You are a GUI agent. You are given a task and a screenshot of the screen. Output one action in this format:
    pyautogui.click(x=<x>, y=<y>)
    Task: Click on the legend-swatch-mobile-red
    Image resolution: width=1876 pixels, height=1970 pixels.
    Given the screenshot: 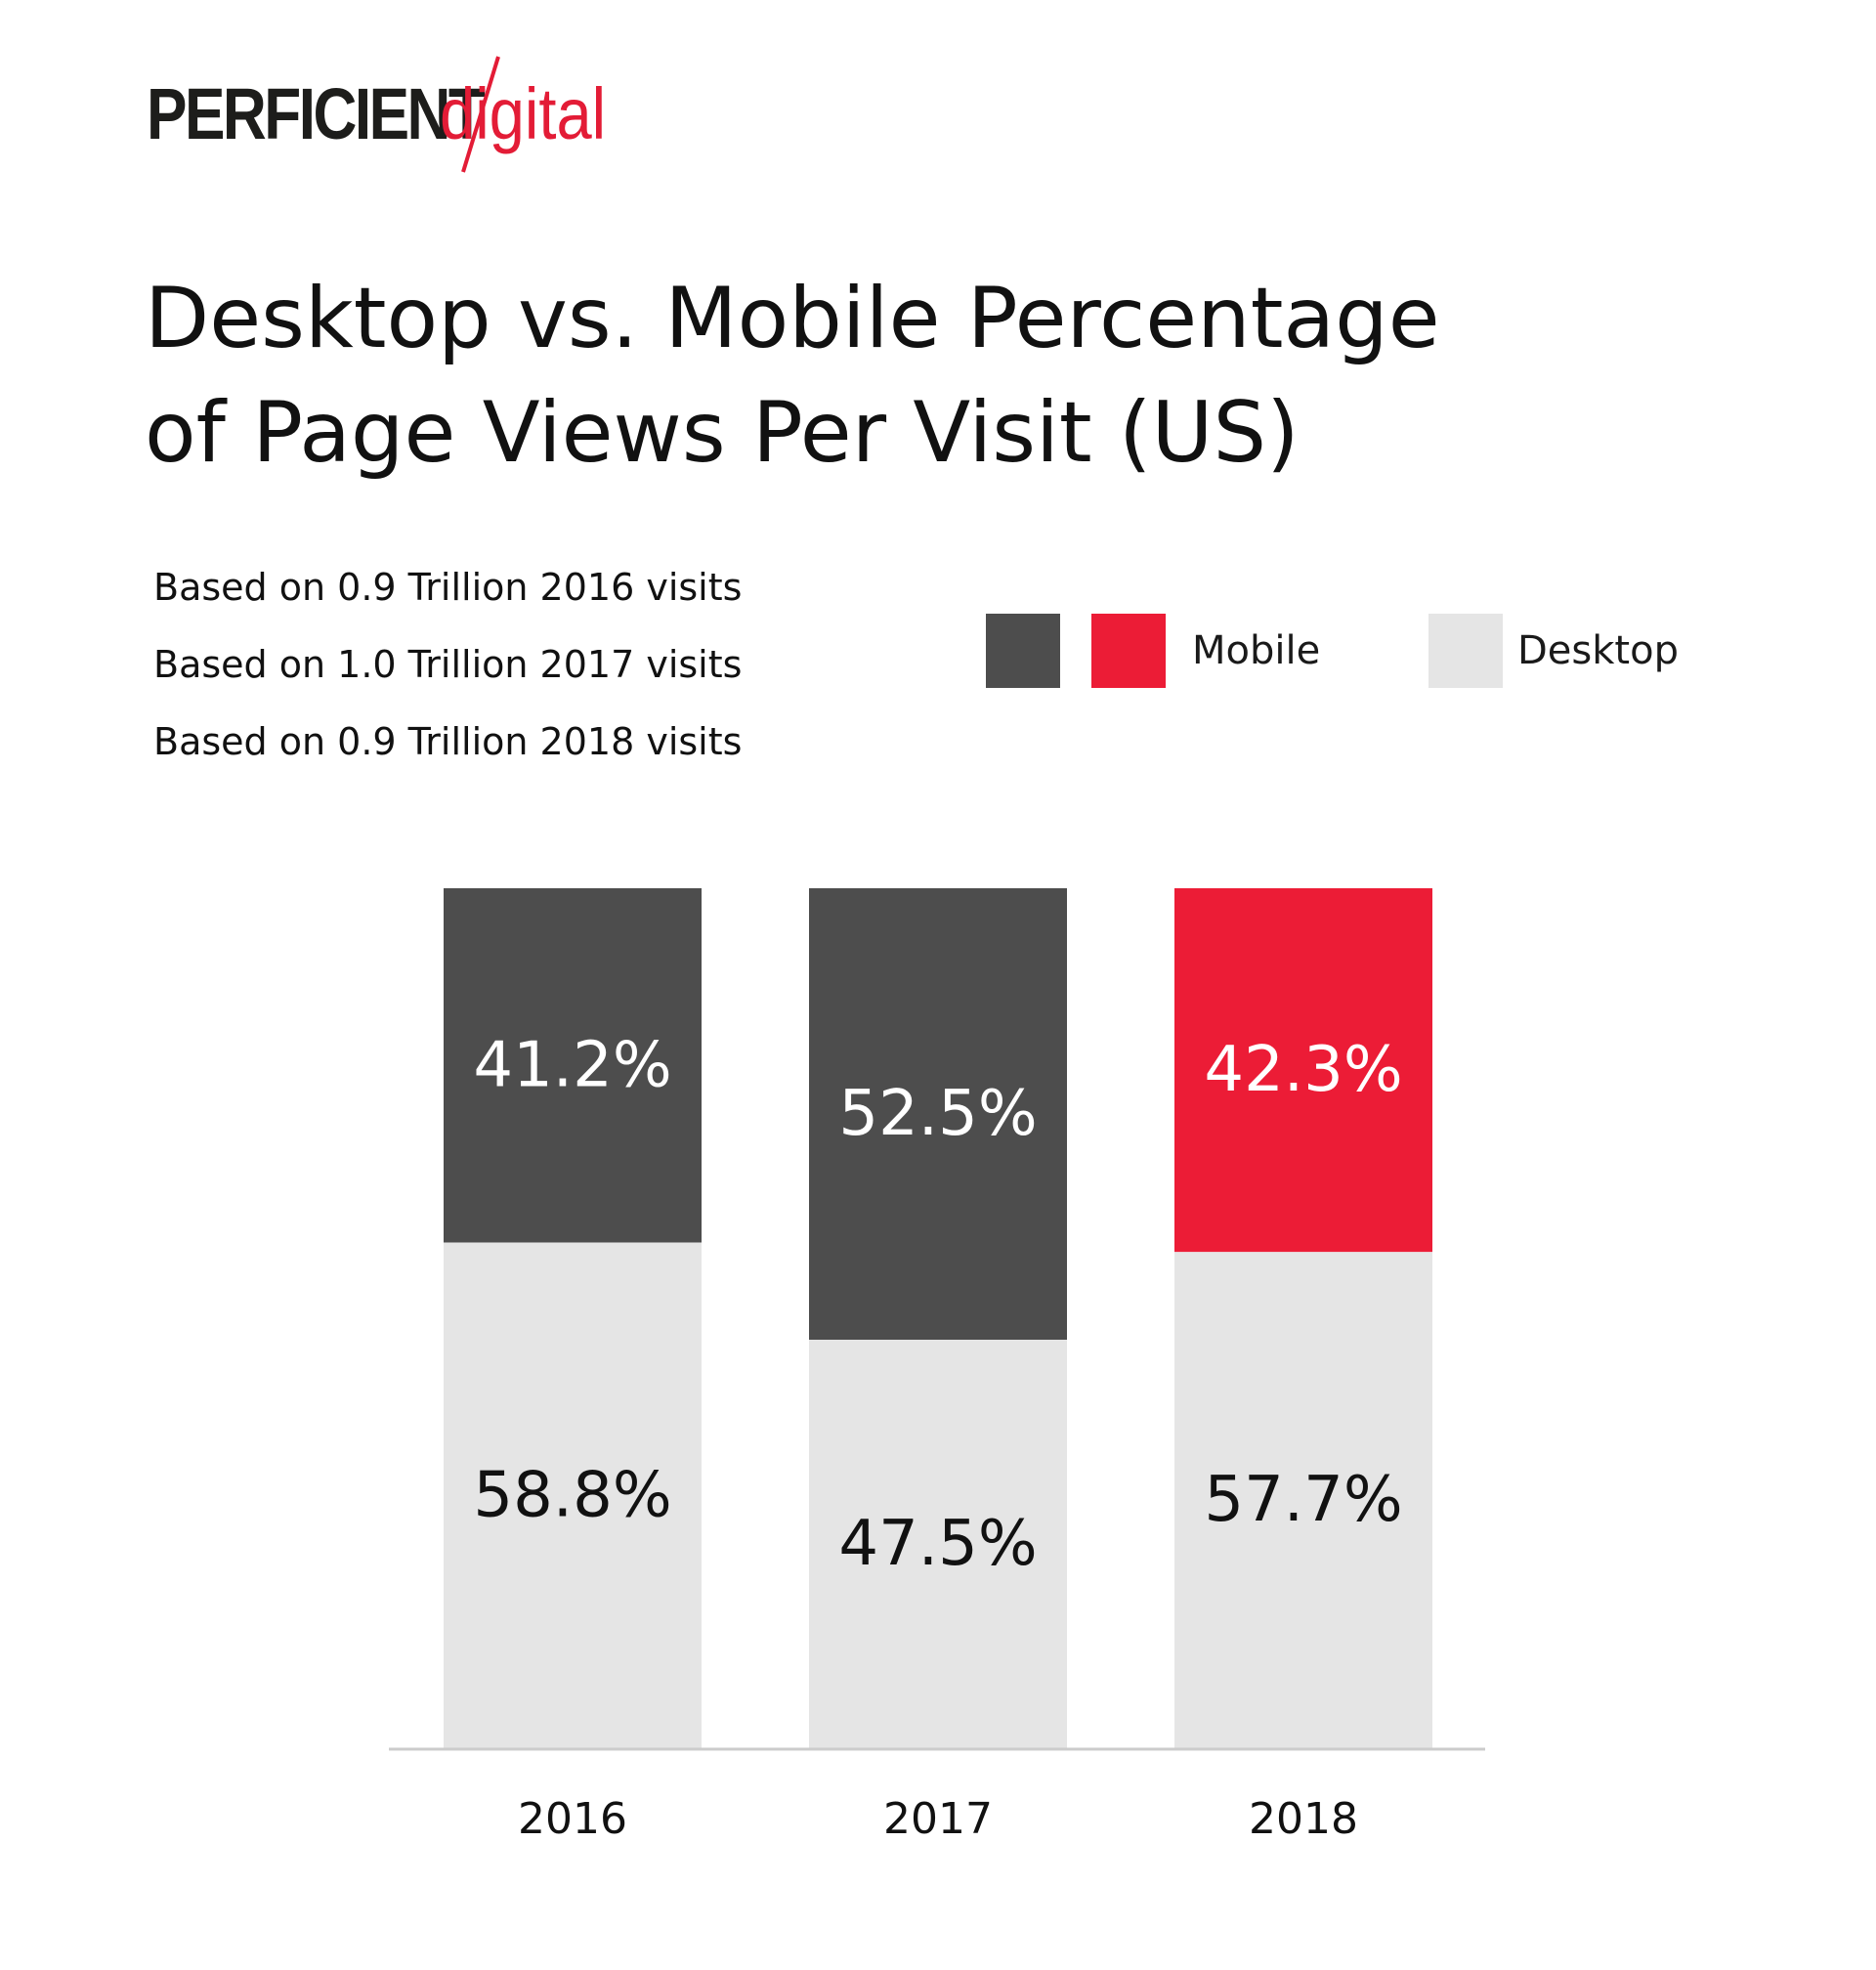 What is the action you would take?
    pyautogui.click(x=1128, y=651)
    